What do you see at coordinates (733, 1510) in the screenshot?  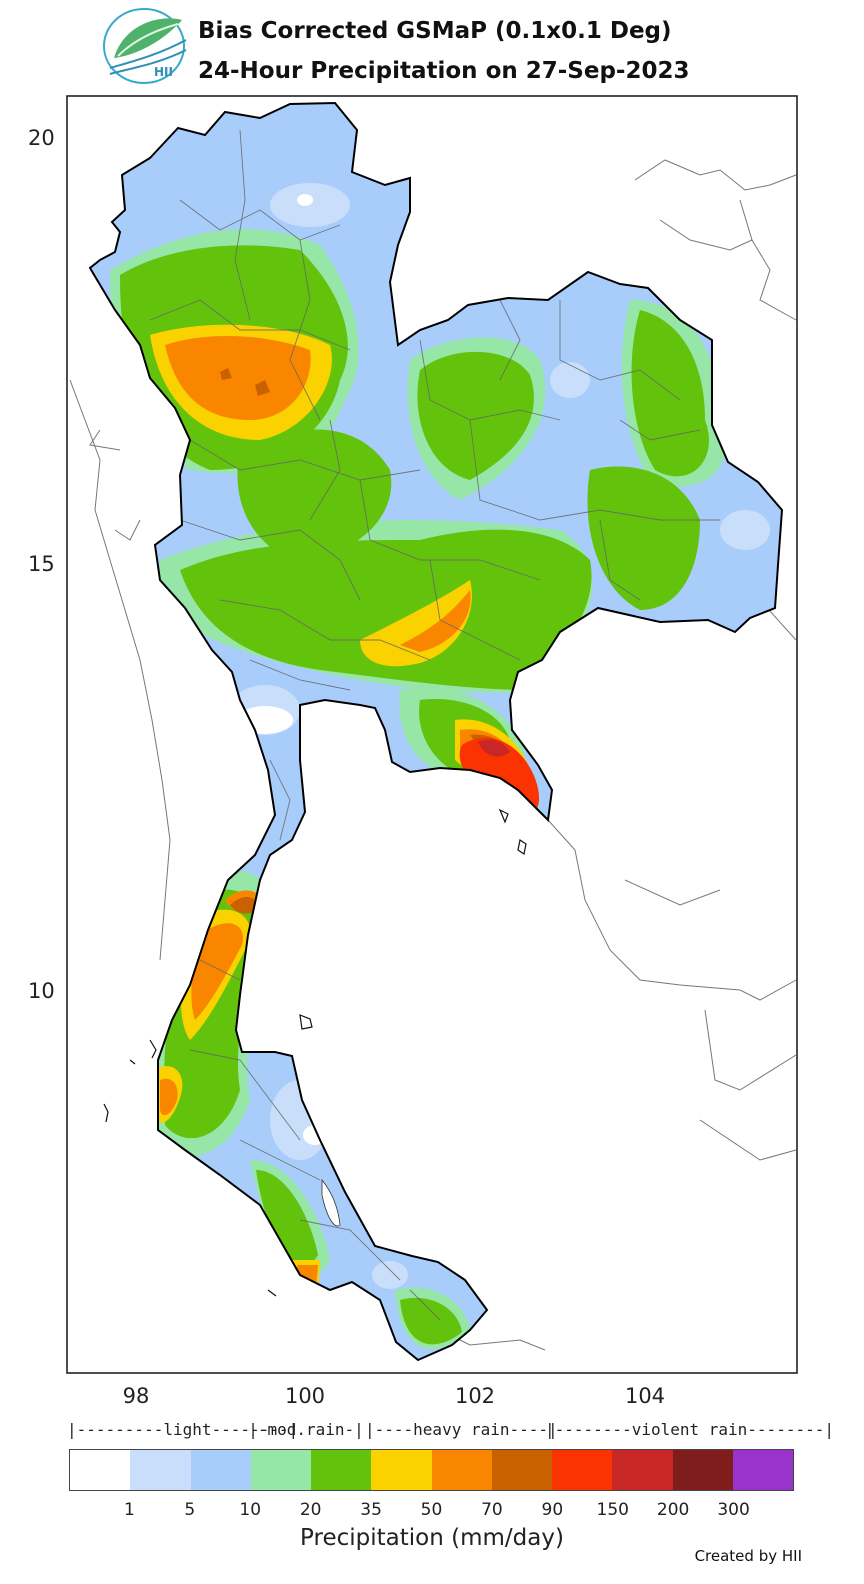 I see `legend-tick-300: 300` at bounding box center [733, 1510].